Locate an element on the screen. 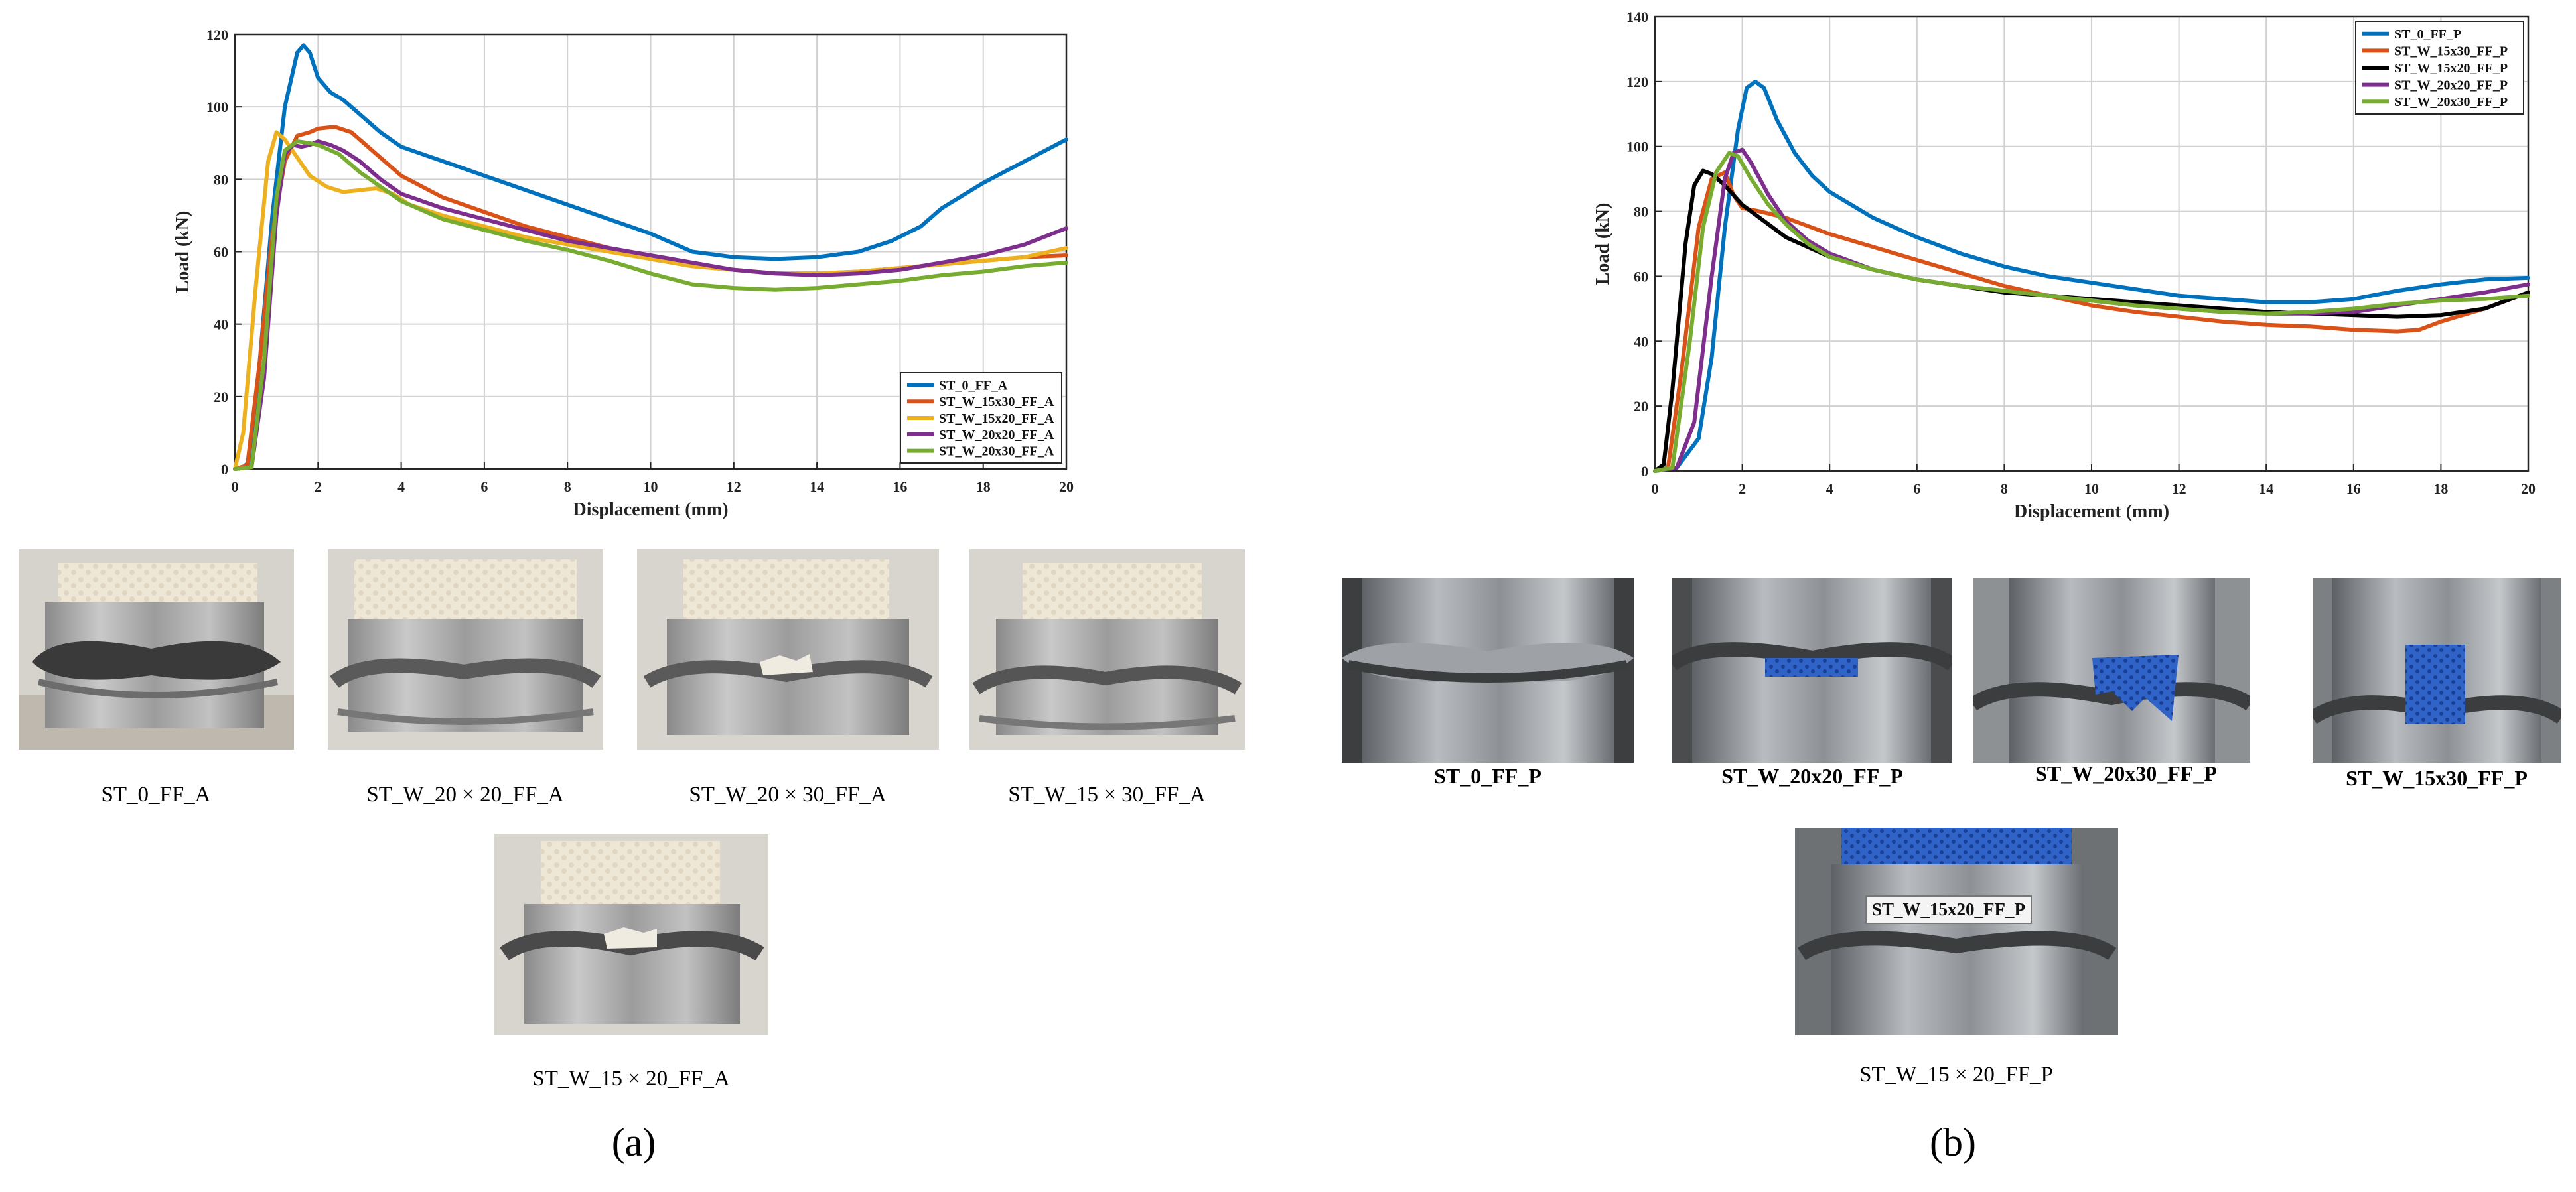  photo-st-w-20x20-ff-p is located at coordinates (1812, 670).